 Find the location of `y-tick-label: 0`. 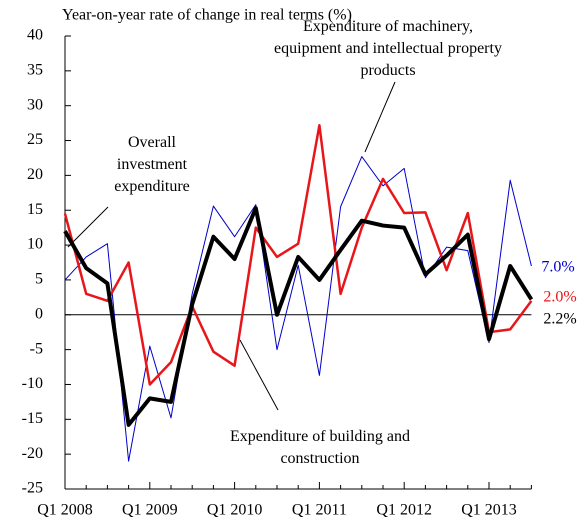

y-tick-label: 0 is located at coordinates (39, 313).